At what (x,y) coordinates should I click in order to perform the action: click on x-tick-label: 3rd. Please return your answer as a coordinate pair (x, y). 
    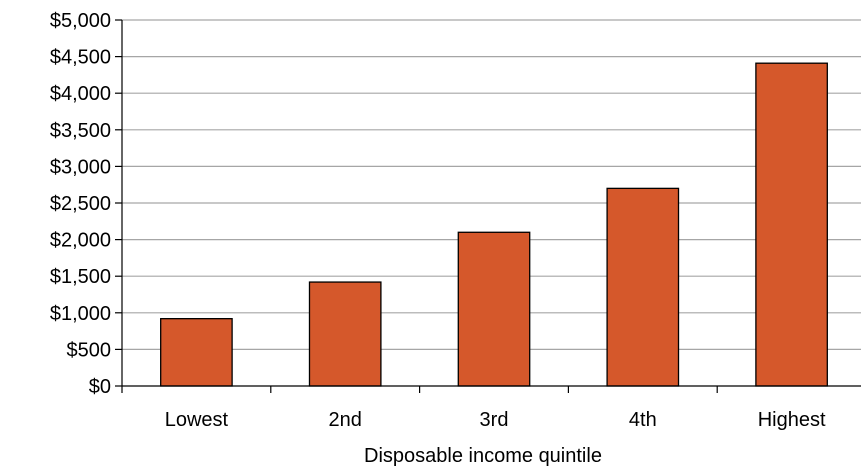
    Looking at the image, I should click on (494, 420).